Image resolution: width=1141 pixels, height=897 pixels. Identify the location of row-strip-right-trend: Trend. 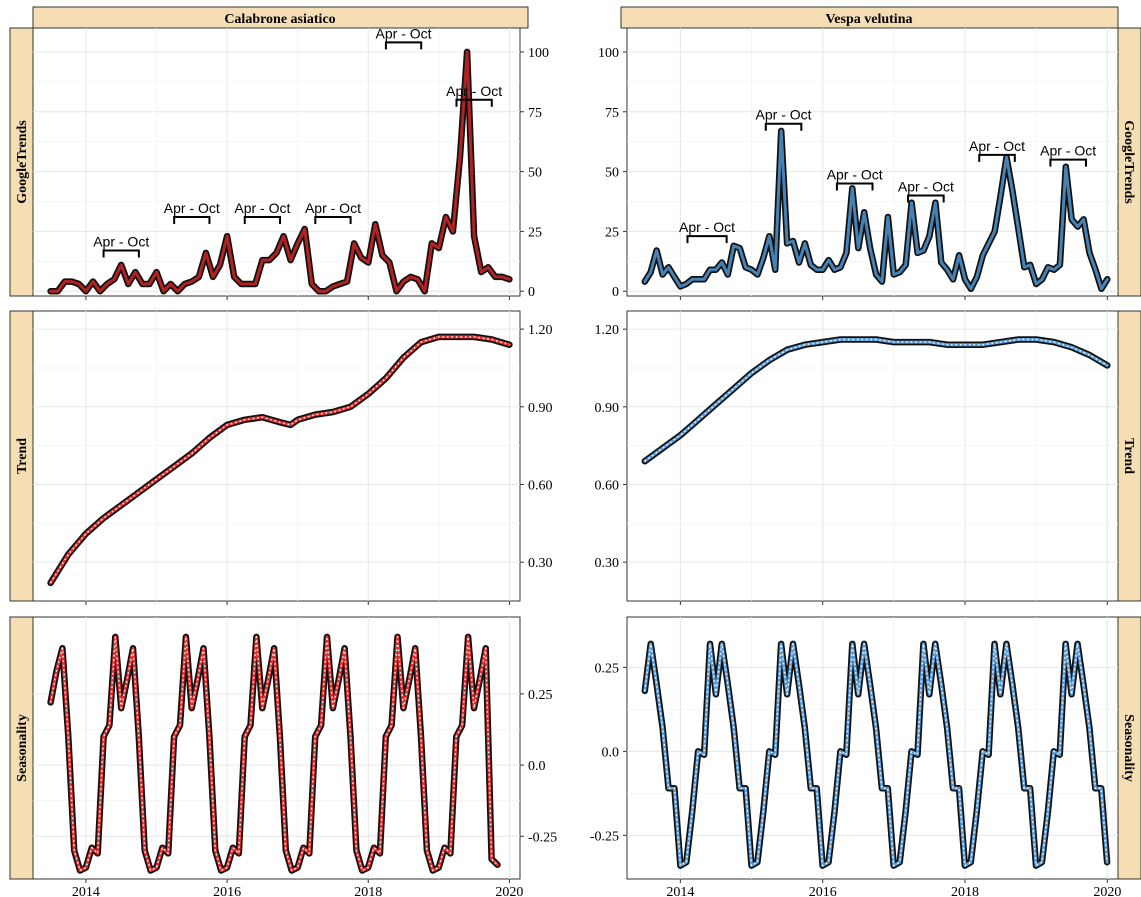
(1129, 456).